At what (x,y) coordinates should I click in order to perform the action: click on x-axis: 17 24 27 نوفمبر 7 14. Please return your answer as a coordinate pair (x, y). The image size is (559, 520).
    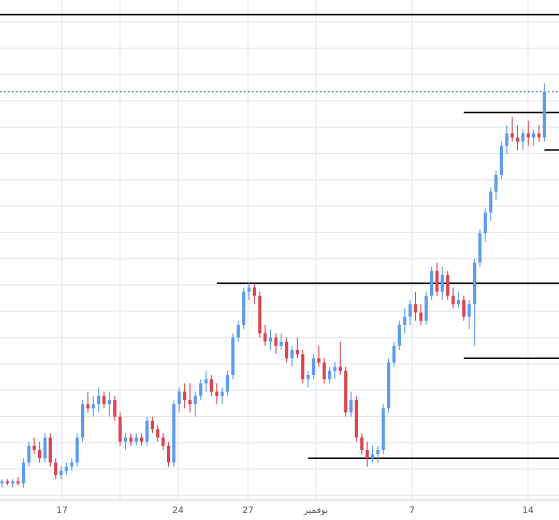
    Looking at the image, I should click on (279, 507).